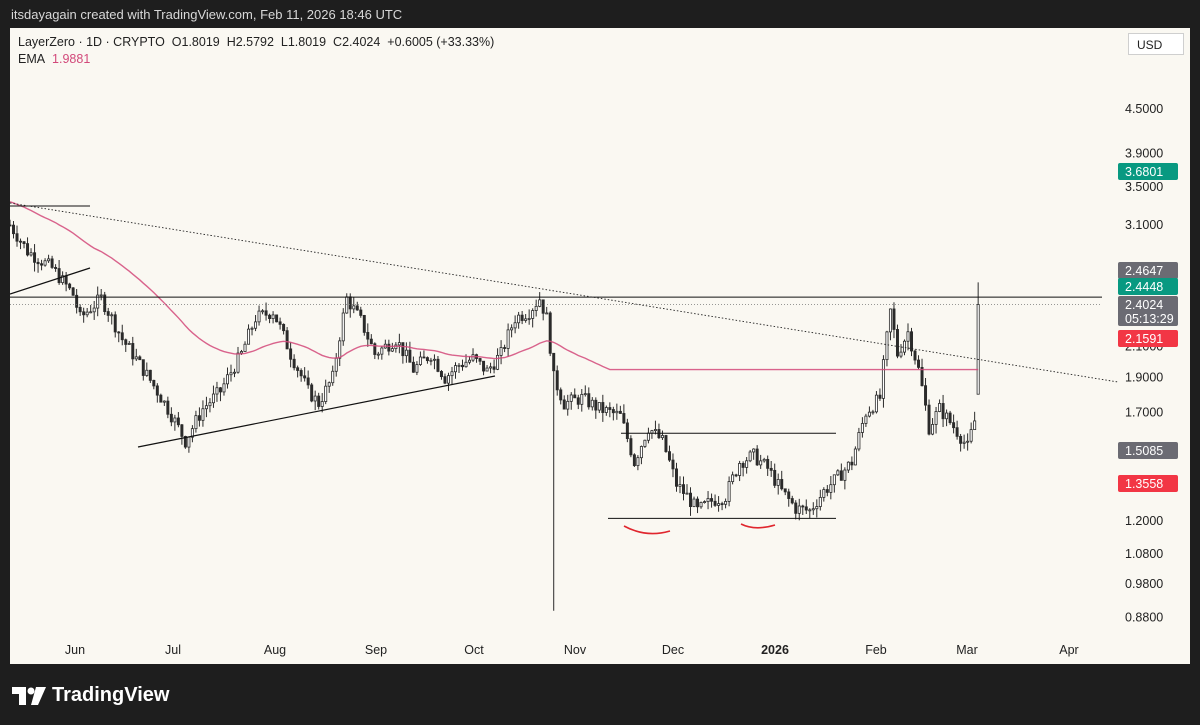 The width and height of the screenshot is (1200, 725). Describe the element at coordinates (1144, 187) in the screenshot. I see `y-tick-label: 3.5000` at that location.